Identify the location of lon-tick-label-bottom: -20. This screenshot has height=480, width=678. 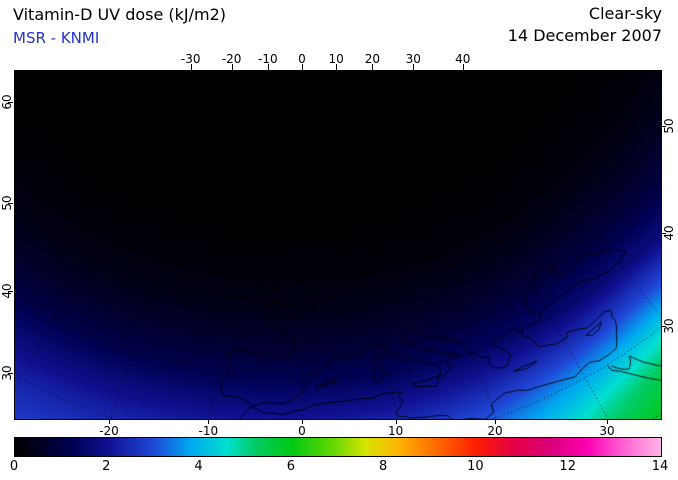
(109, 431).